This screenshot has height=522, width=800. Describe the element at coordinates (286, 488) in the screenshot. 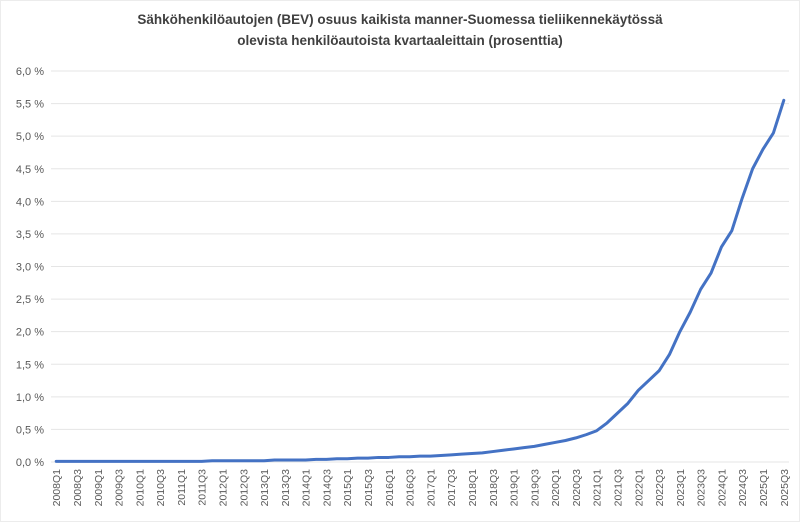

I see `x-axis-tick-label: 2013Q3` at that location.